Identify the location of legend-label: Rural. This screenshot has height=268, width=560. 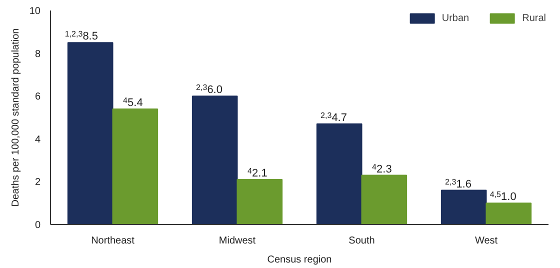
(534, 18).